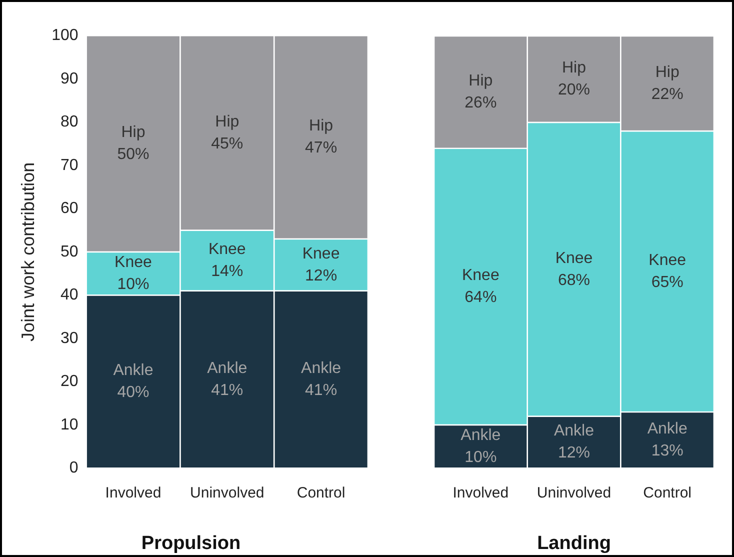 The height and width of the screenshot is (557, 734). What do you see at coordinates (65, 35) in the screenshot?
I see `y-tick-label: 100` at bounding box center [65, 35].